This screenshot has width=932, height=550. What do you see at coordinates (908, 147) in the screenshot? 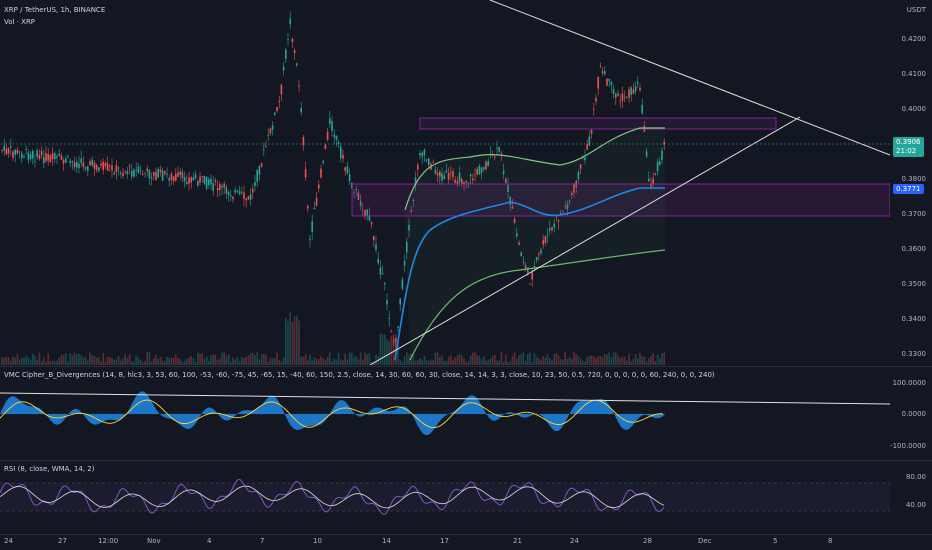
I see `last-price-tag: 0.3906 21:02` at bounding box center [908, 147].